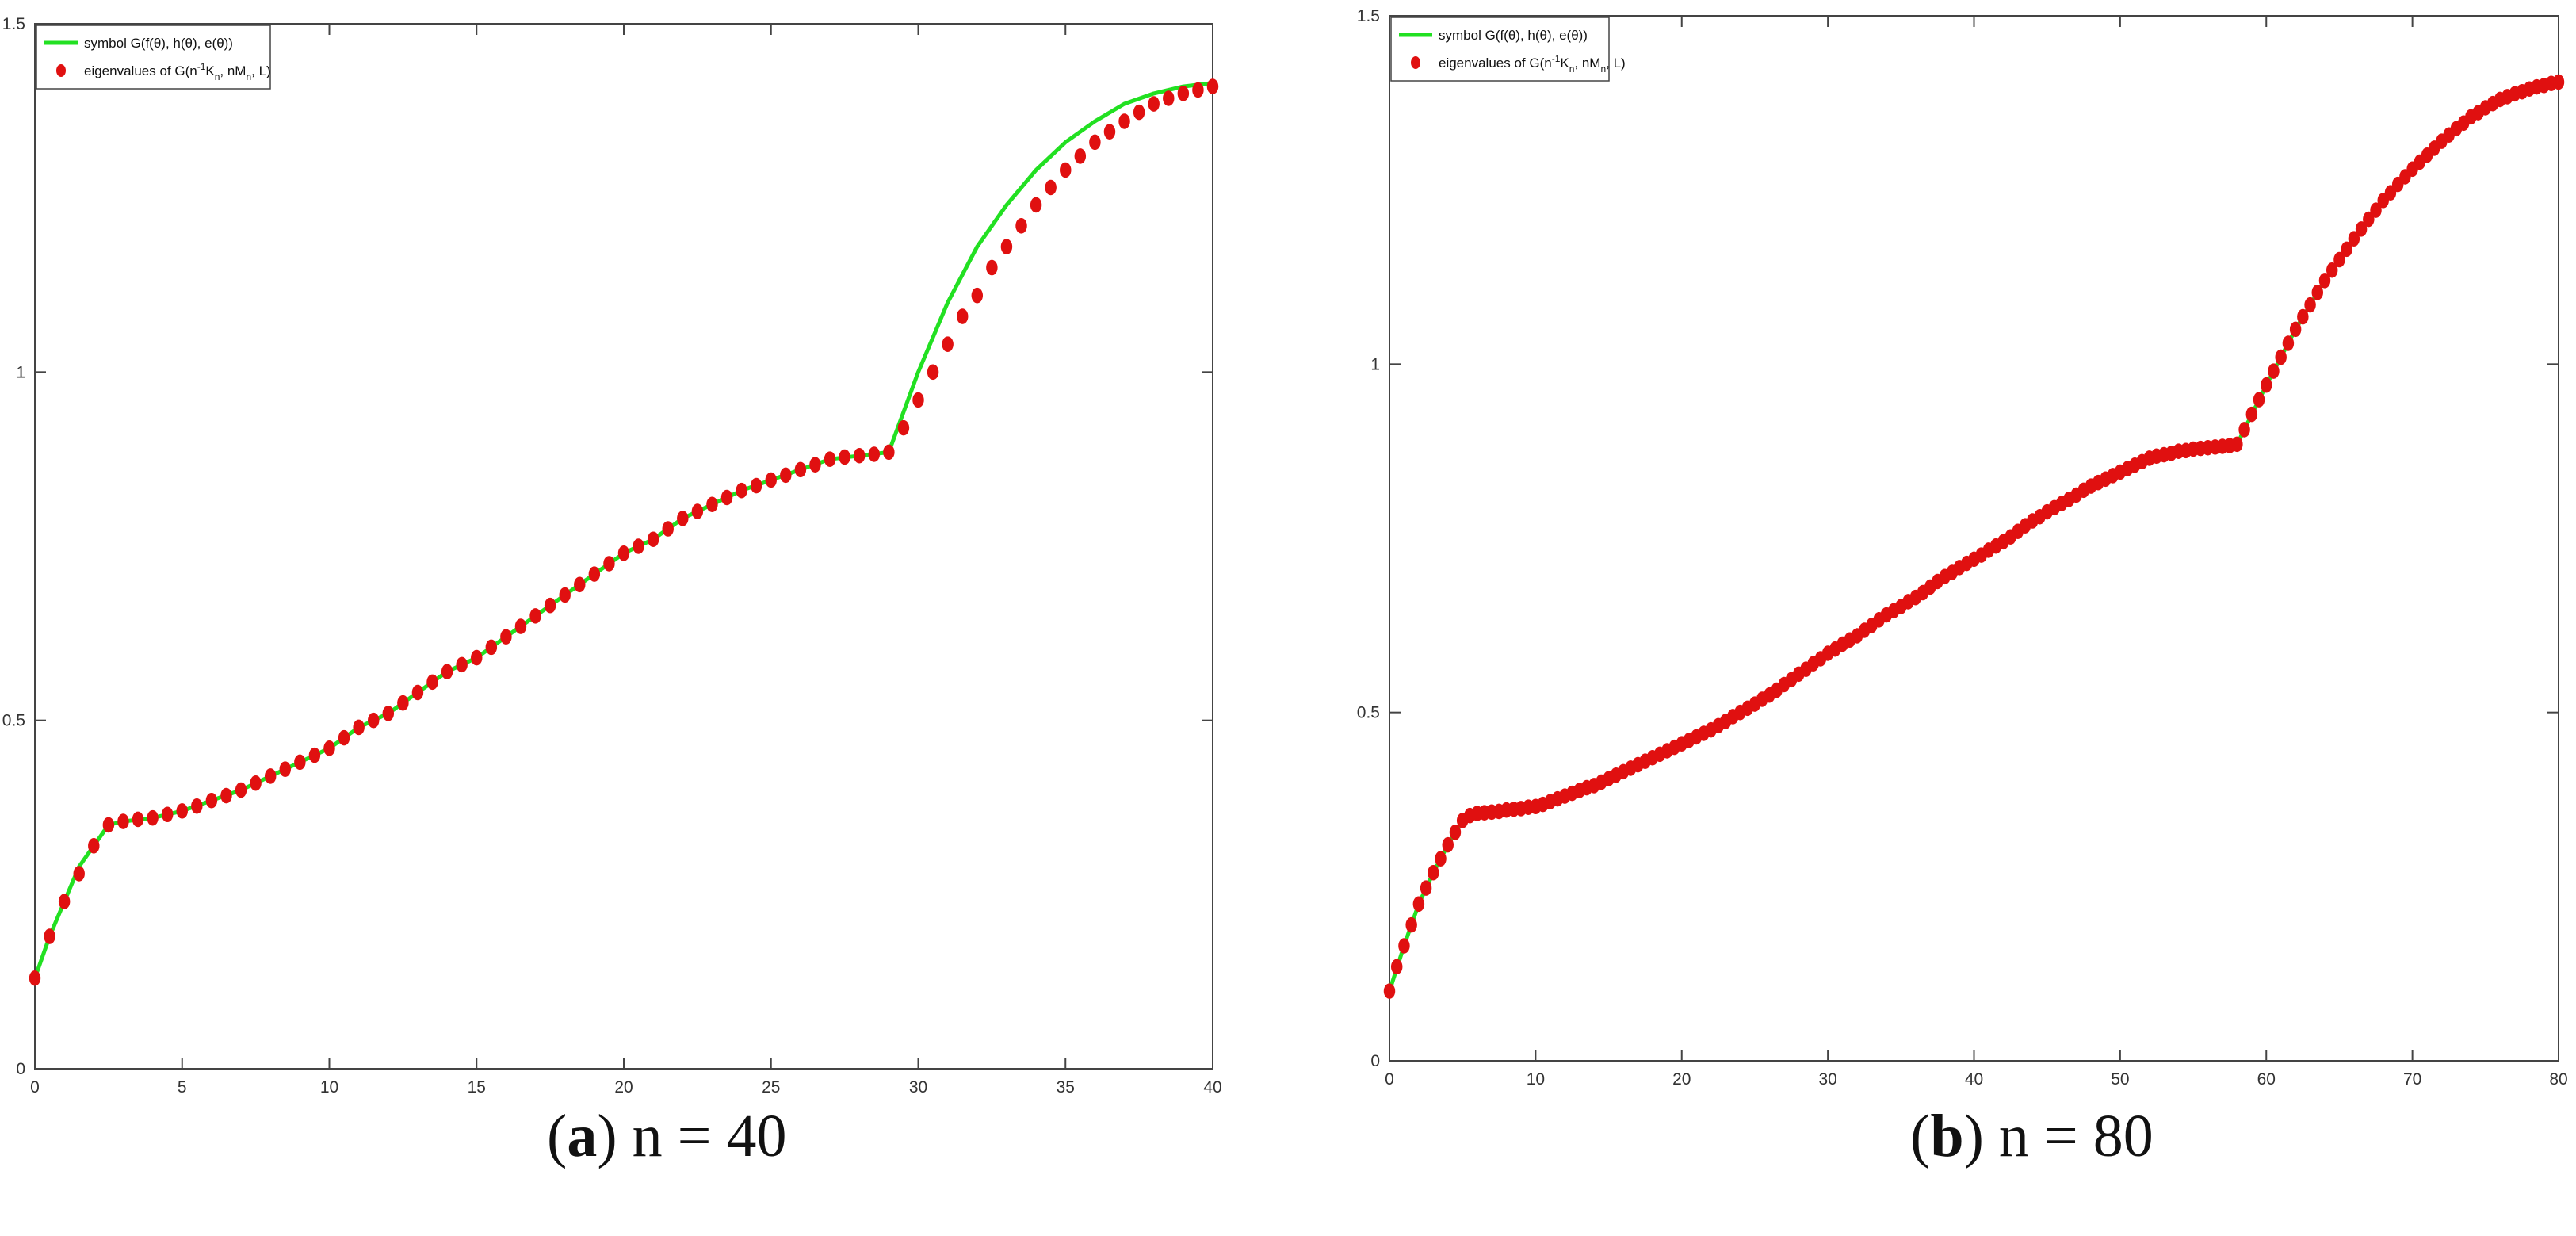  What do you see at coordinates (1368, 16) in the screenshot?
I see `y-tick-label-b: 1.5` at bounding box center [1368, 16].